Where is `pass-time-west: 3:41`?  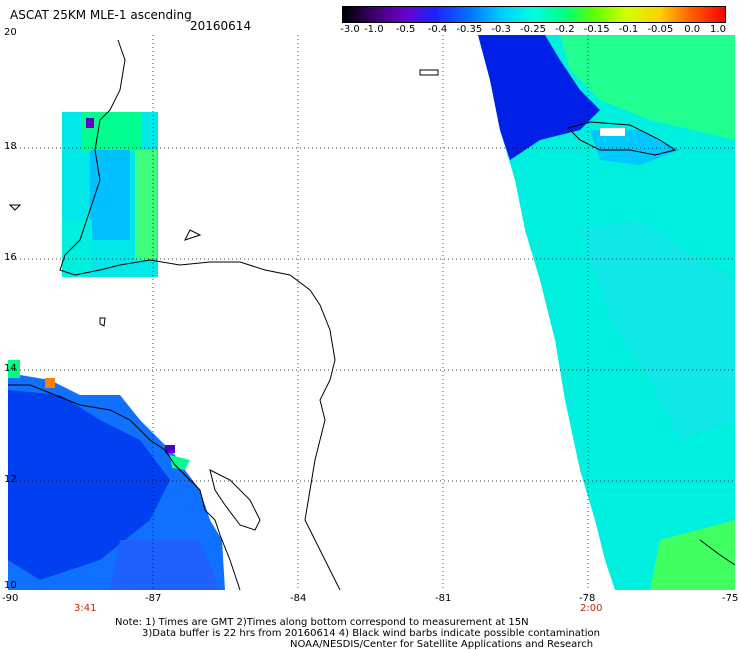 pass-time-west: 3:41 is located at coordinates (85, 608).